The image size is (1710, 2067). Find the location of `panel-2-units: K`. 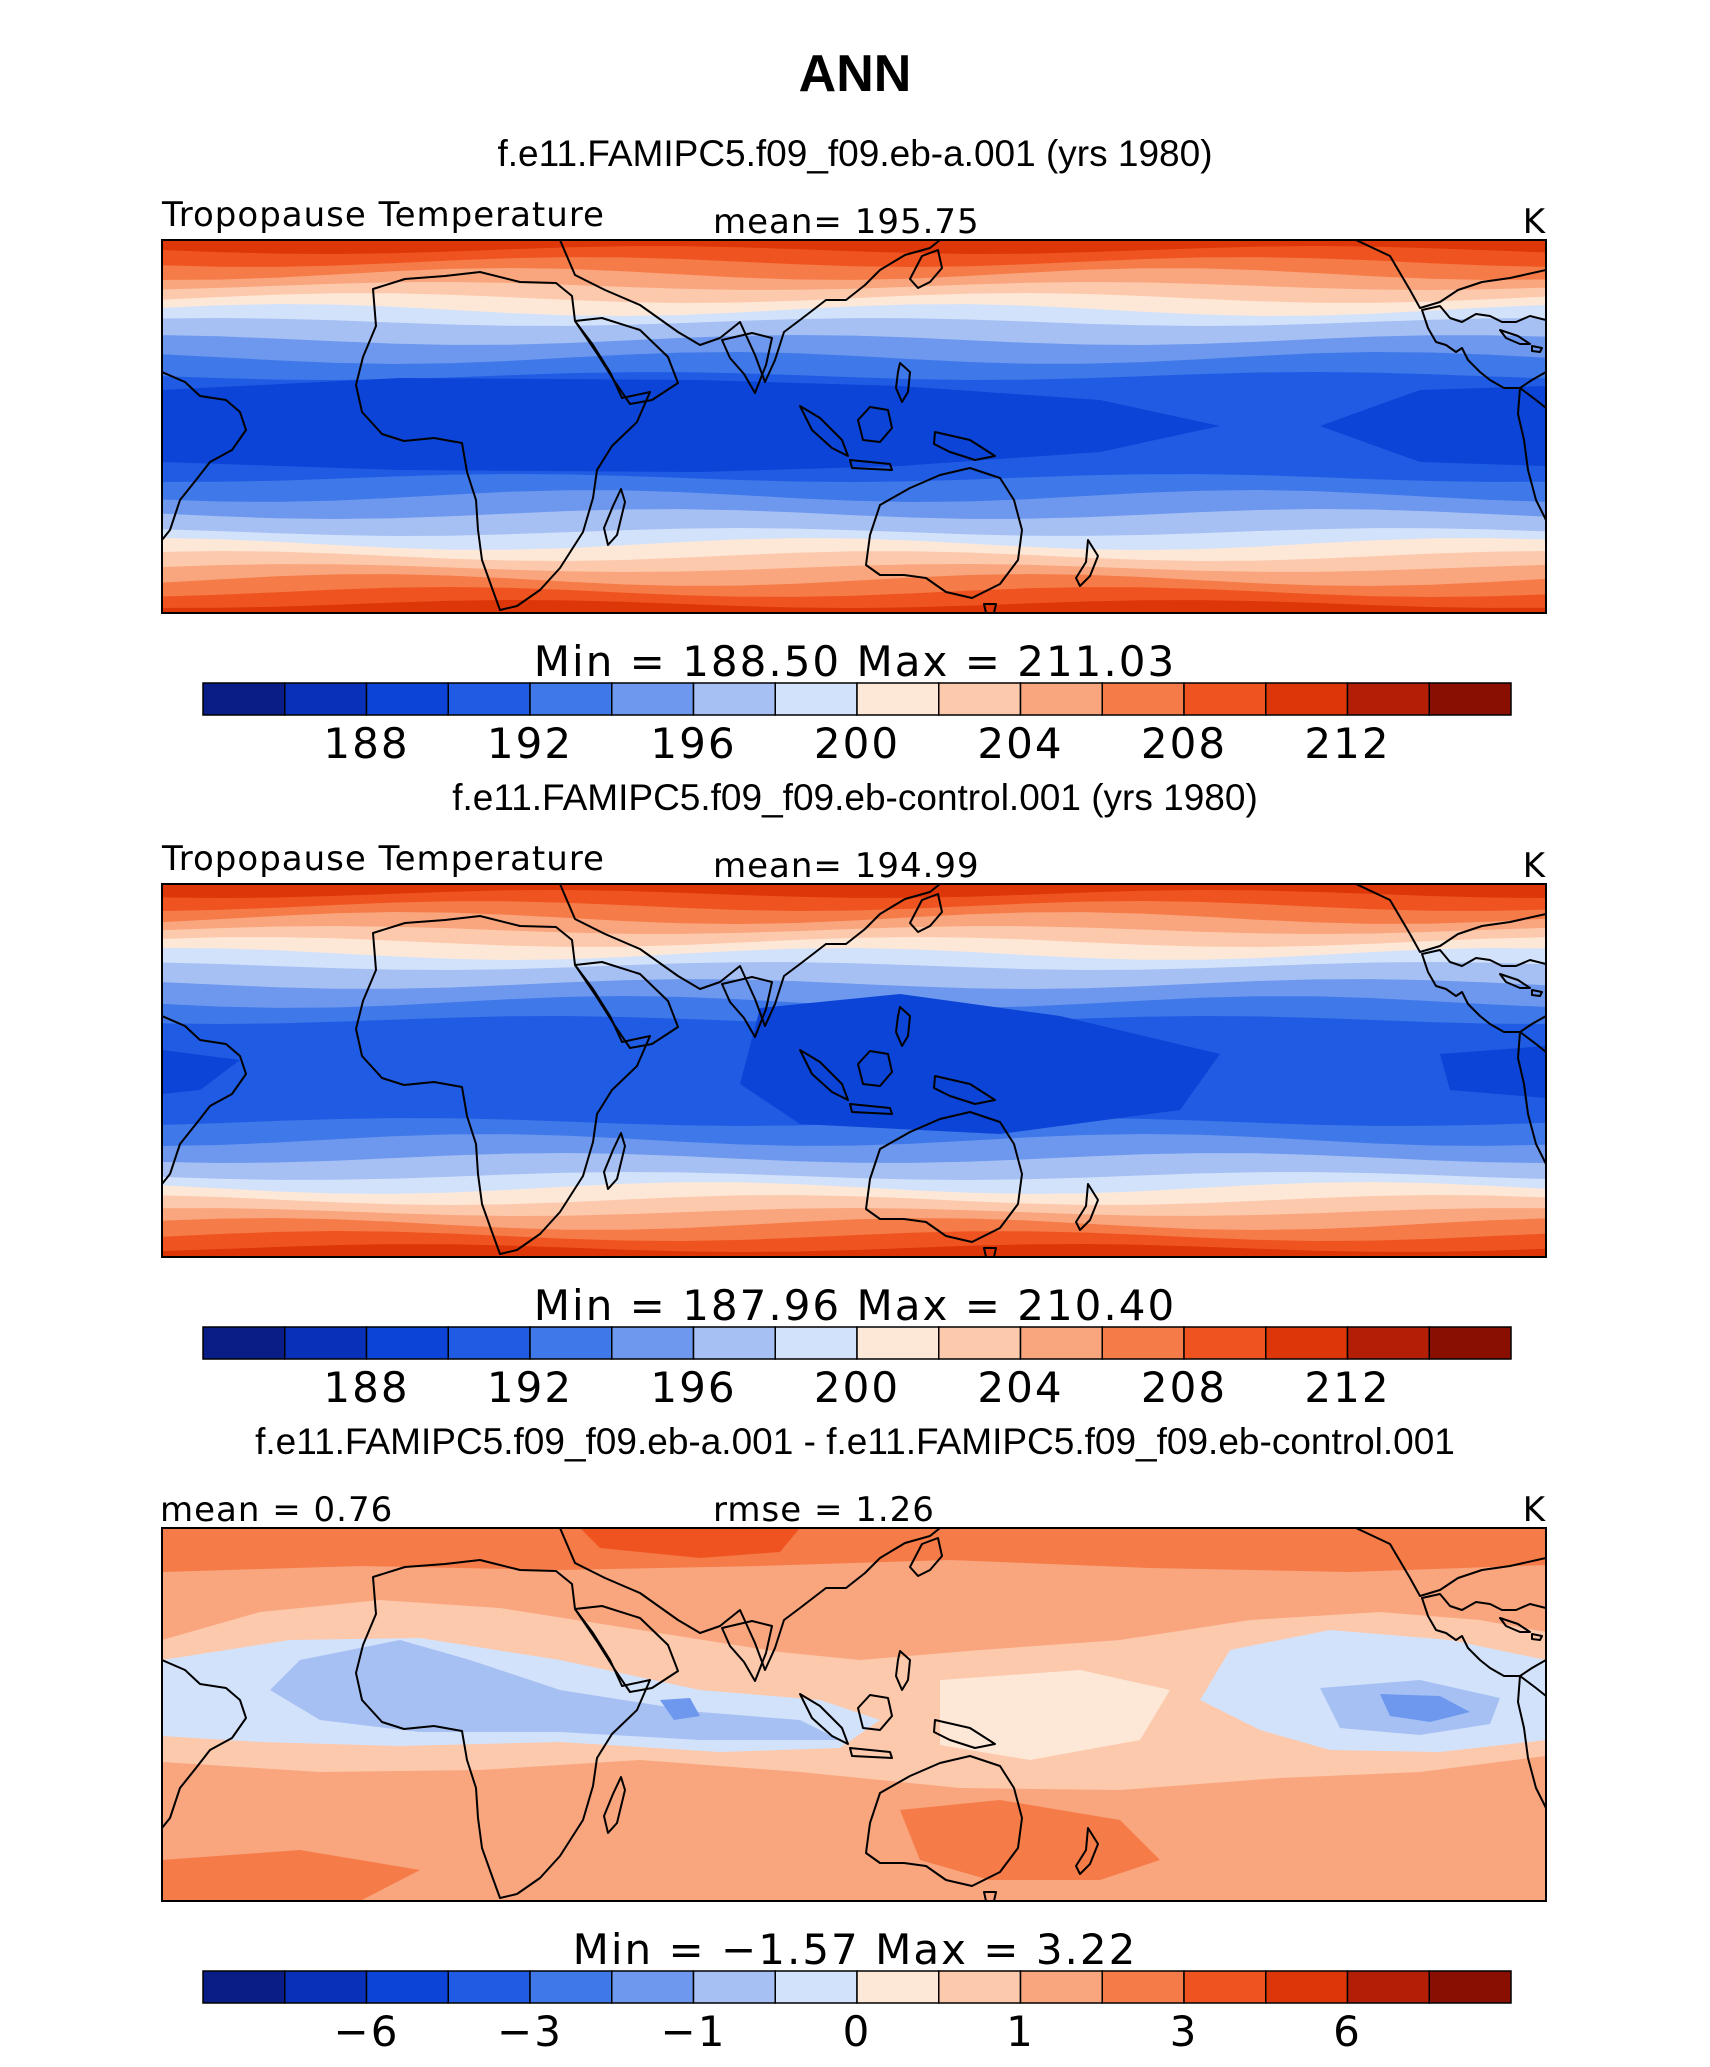

panel-2-units: K is located at coordinates (1535, 866).